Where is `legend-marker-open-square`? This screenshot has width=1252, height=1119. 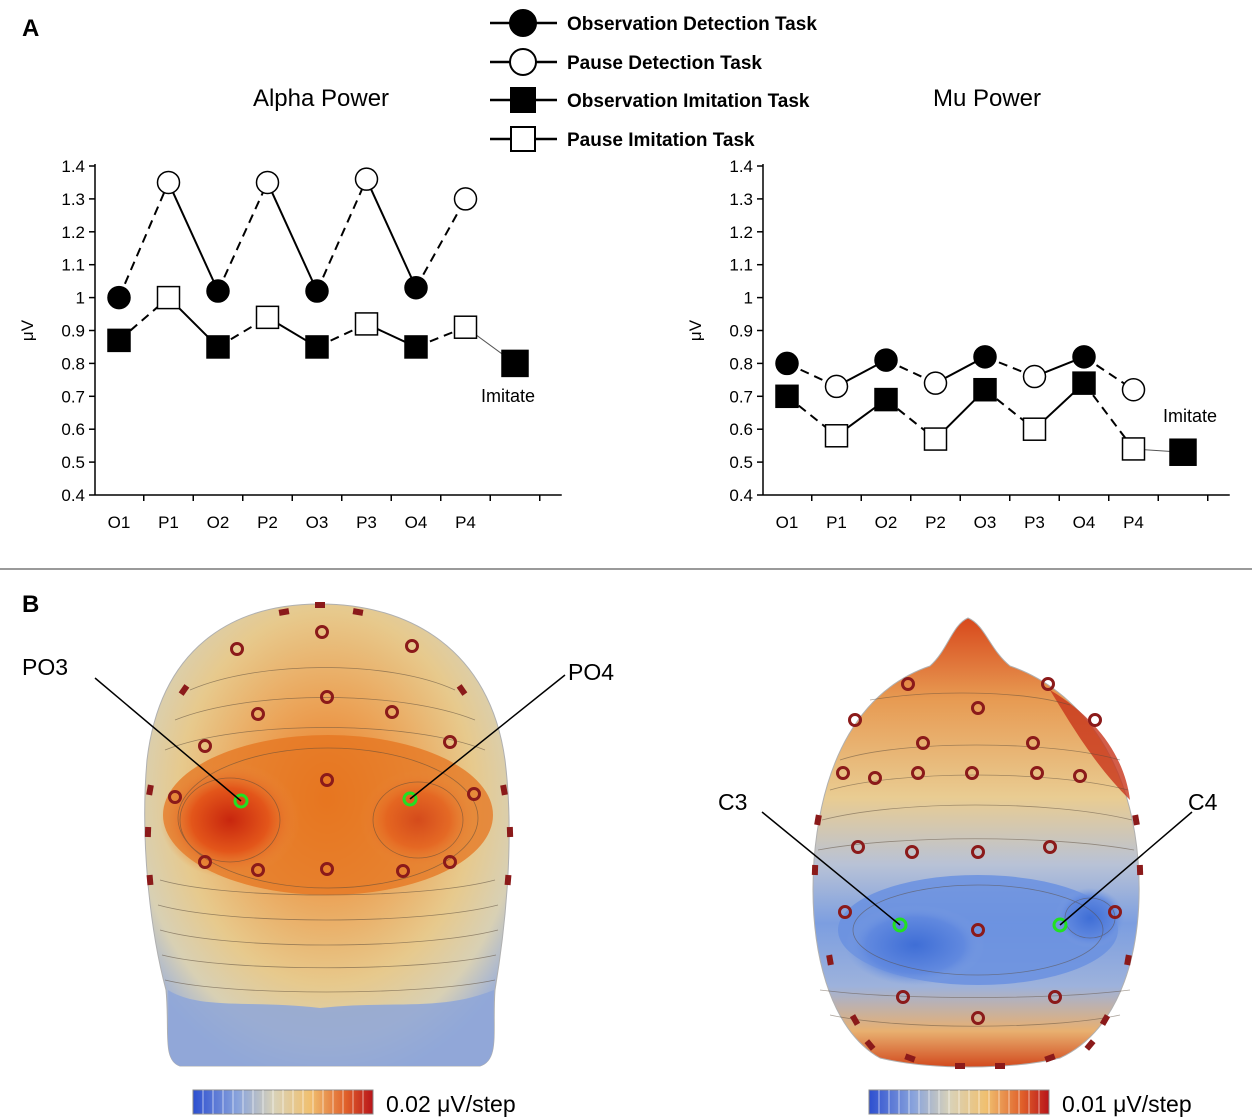
legend-marker-open-square is located at coordinates (523, 139).